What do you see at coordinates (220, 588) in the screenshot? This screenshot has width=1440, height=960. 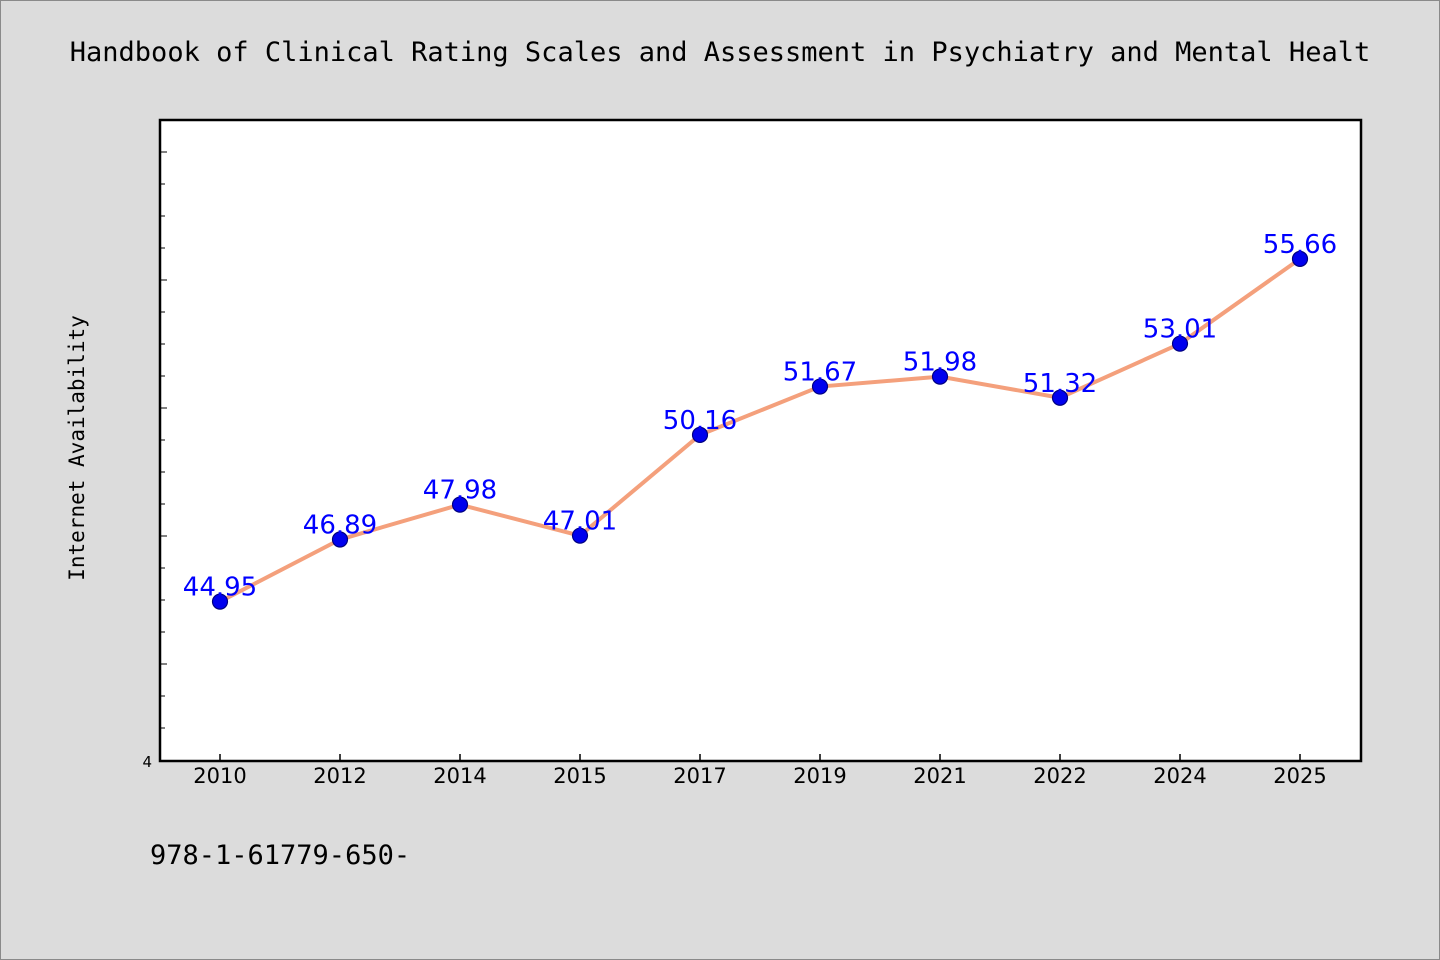 I see `data-label: 44.95` at bounding box center [220, 588].